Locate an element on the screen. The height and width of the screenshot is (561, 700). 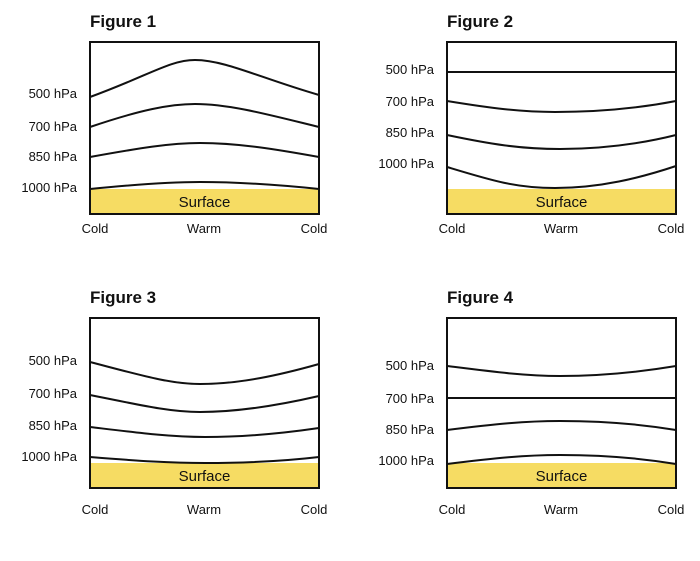
figure-3-level-700: 700 hPa is located at coordinates (53, 393).